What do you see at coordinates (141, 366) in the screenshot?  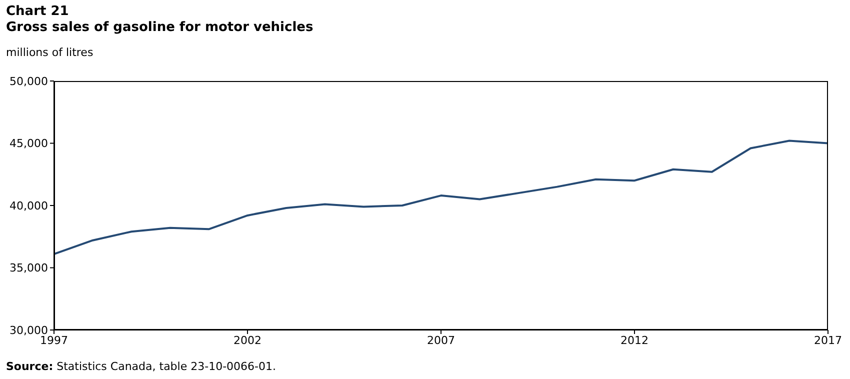 I see `source-note: Source: Statistics Canada, table 23-10-0066-01.` at bounding box center [141, 366].